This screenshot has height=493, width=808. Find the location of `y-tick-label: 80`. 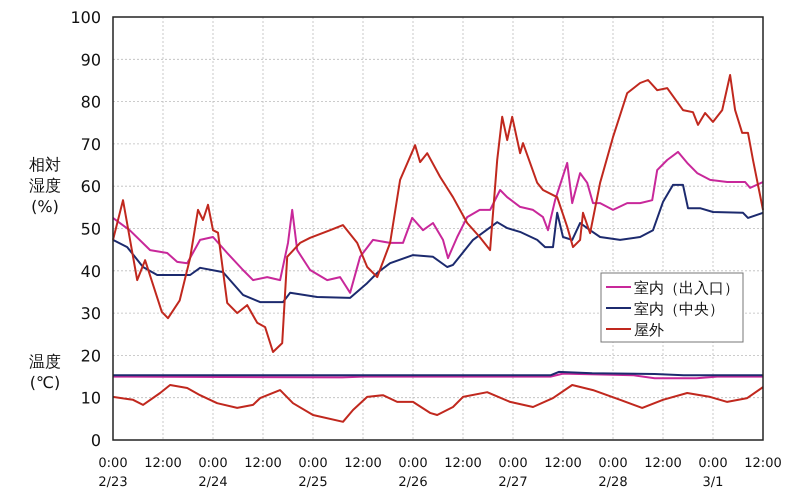

y-tick-label: 80 is located at coordinates (90, 102).